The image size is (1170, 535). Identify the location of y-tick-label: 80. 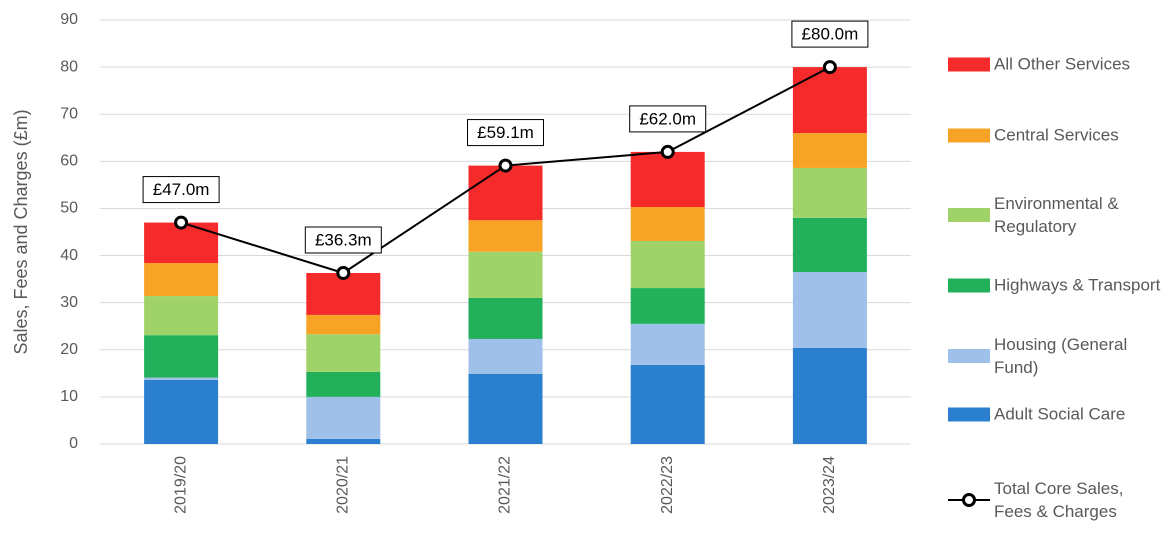
(69, 66).